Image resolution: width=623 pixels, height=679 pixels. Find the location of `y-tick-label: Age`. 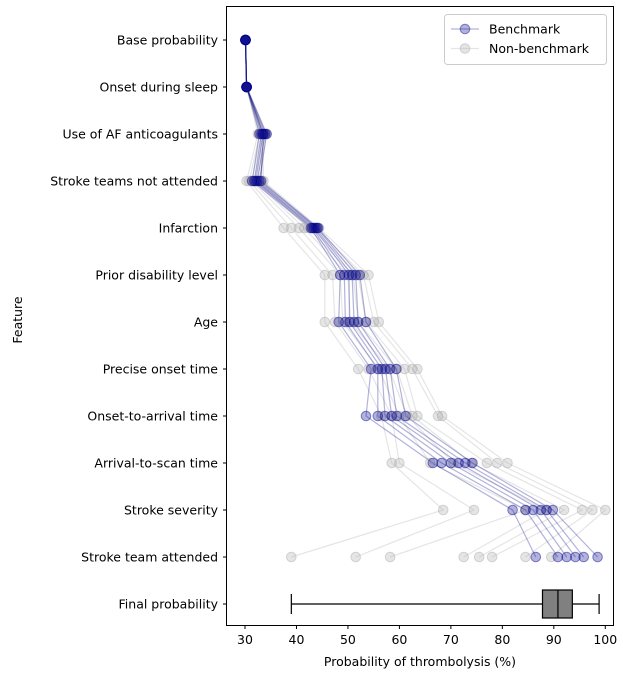

y-tick-label: Age is located at coordinates (206, 322).